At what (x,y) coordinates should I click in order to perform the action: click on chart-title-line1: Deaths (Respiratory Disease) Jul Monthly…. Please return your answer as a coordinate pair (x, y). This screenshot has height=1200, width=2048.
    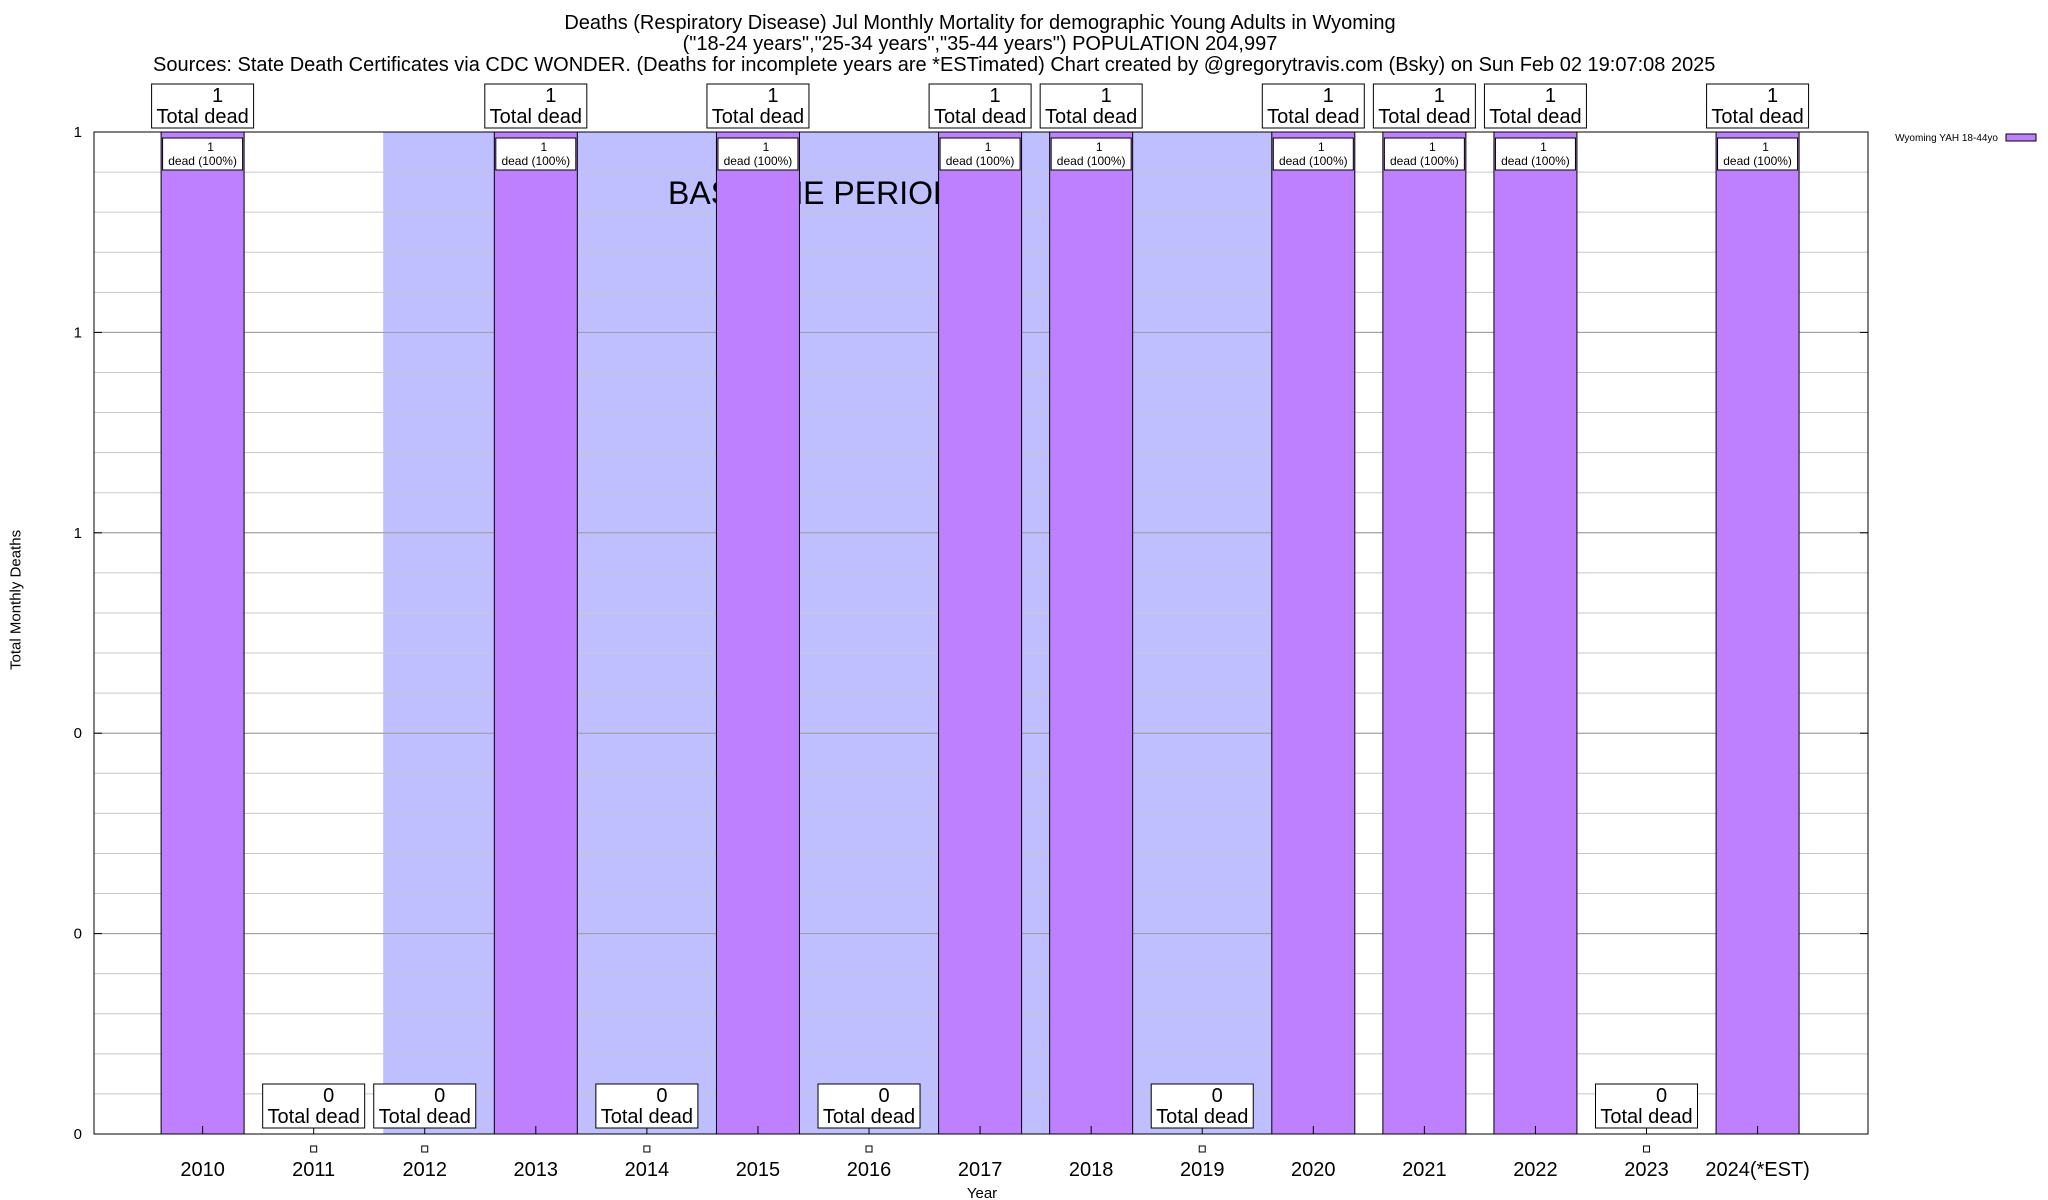
    Looking at the image, I should click on (980, 23).